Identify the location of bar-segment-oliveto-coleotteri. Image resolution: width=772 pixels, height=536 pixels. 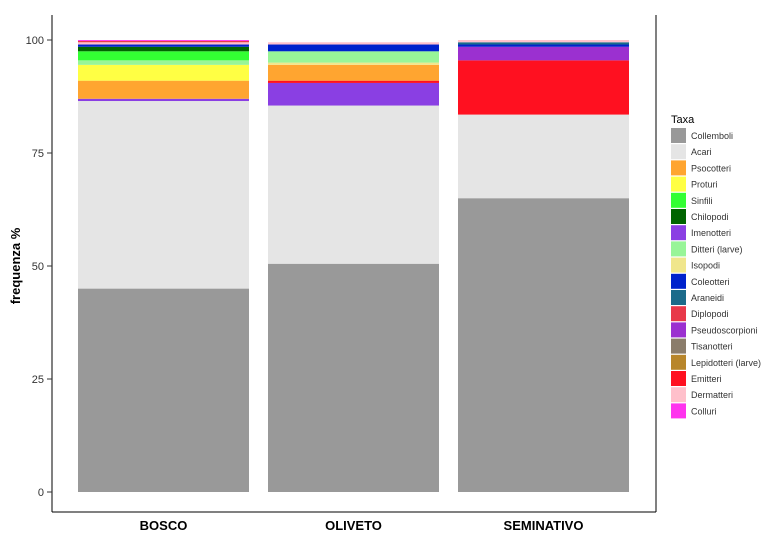
(353, 48).